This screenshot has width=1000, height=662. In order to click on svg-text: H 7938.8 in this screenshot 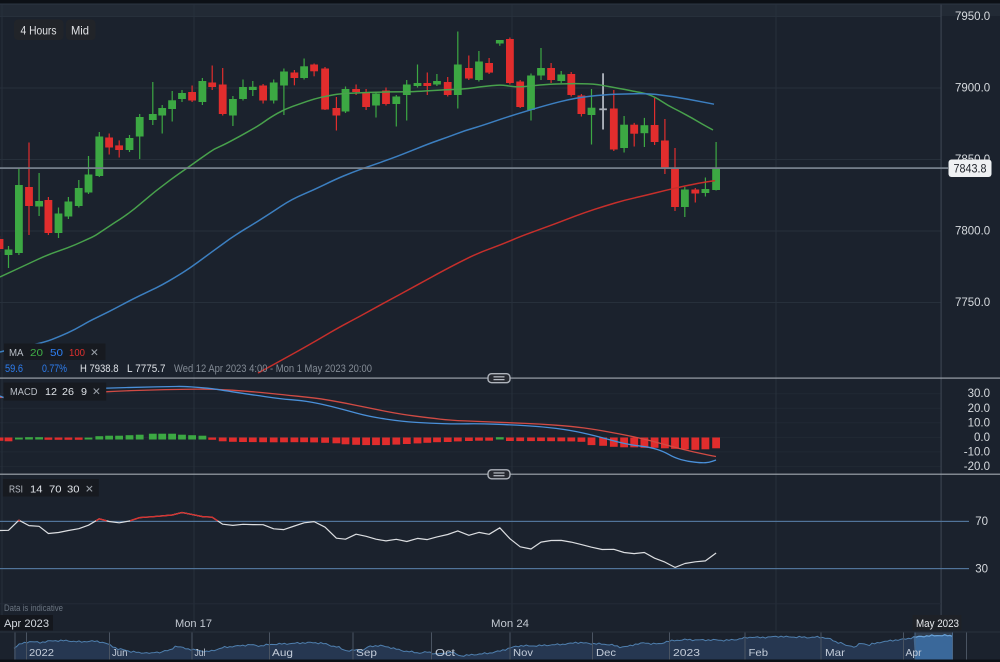, I will do `click(99, 369)`.